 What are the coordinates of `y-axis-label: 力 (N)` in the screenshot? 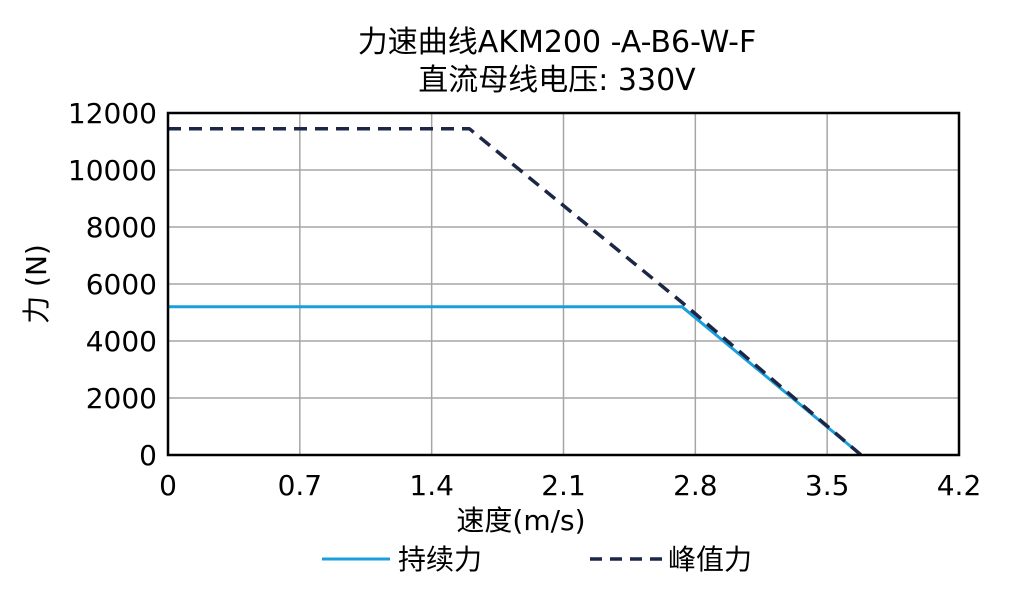 It's located at (36, 284).